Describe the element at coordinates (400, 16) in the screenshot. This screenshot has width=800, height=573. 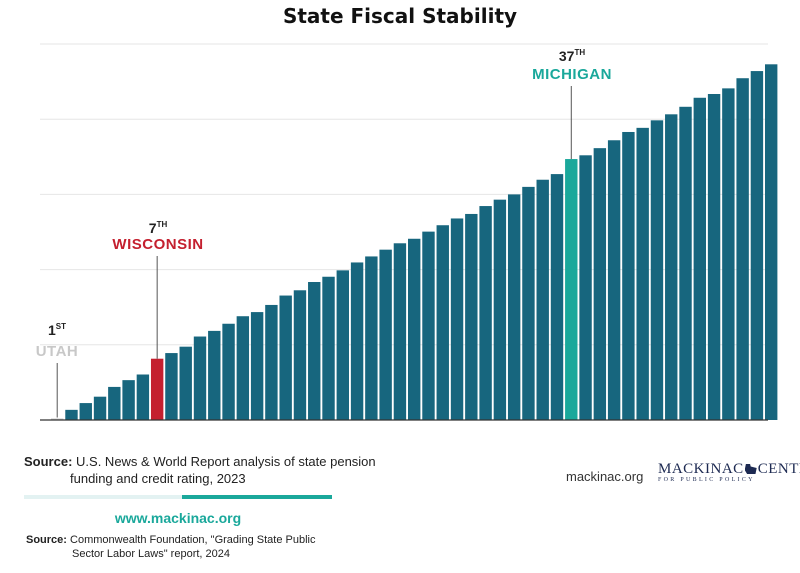
I see `chart-title: State Fiscal Stability` at that location.